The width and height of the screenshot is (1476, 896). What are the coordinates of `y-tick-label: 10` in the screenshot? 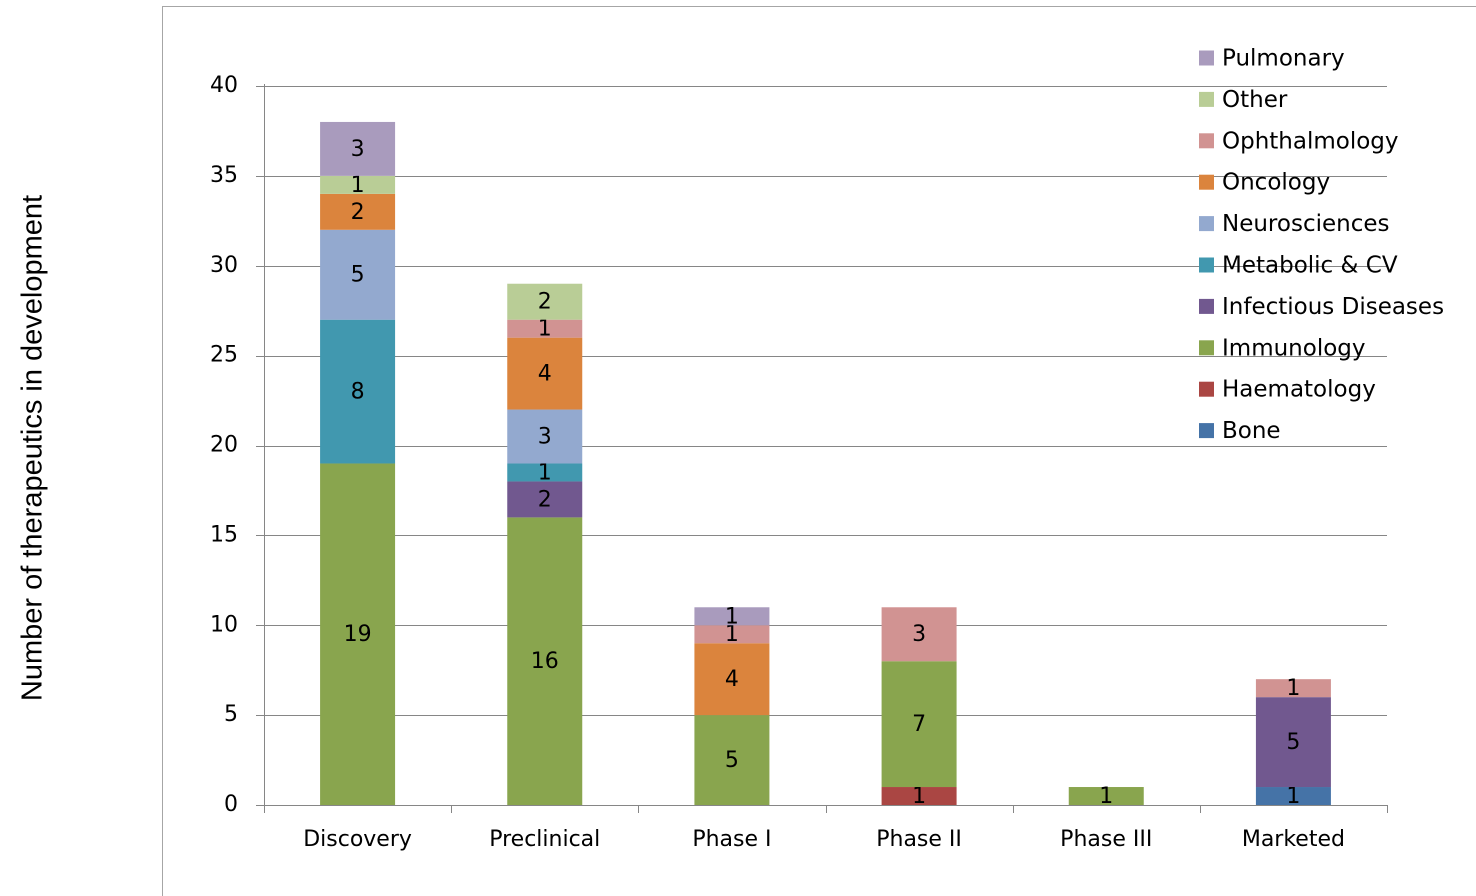 It's located at (224, 624).